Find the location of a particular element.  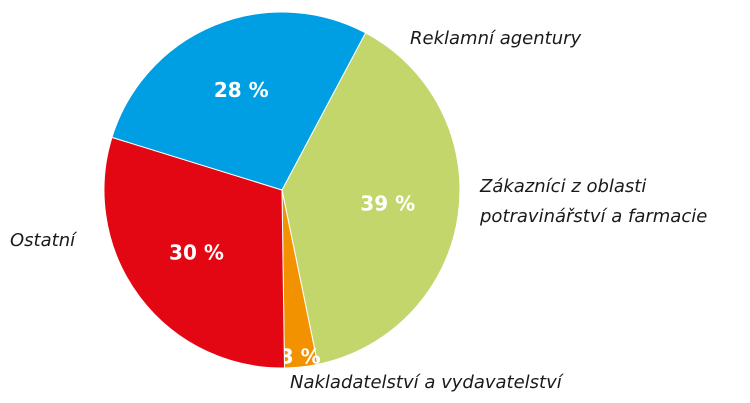

slice-label: Reklamní agentury is located at coordinates (496, 38).